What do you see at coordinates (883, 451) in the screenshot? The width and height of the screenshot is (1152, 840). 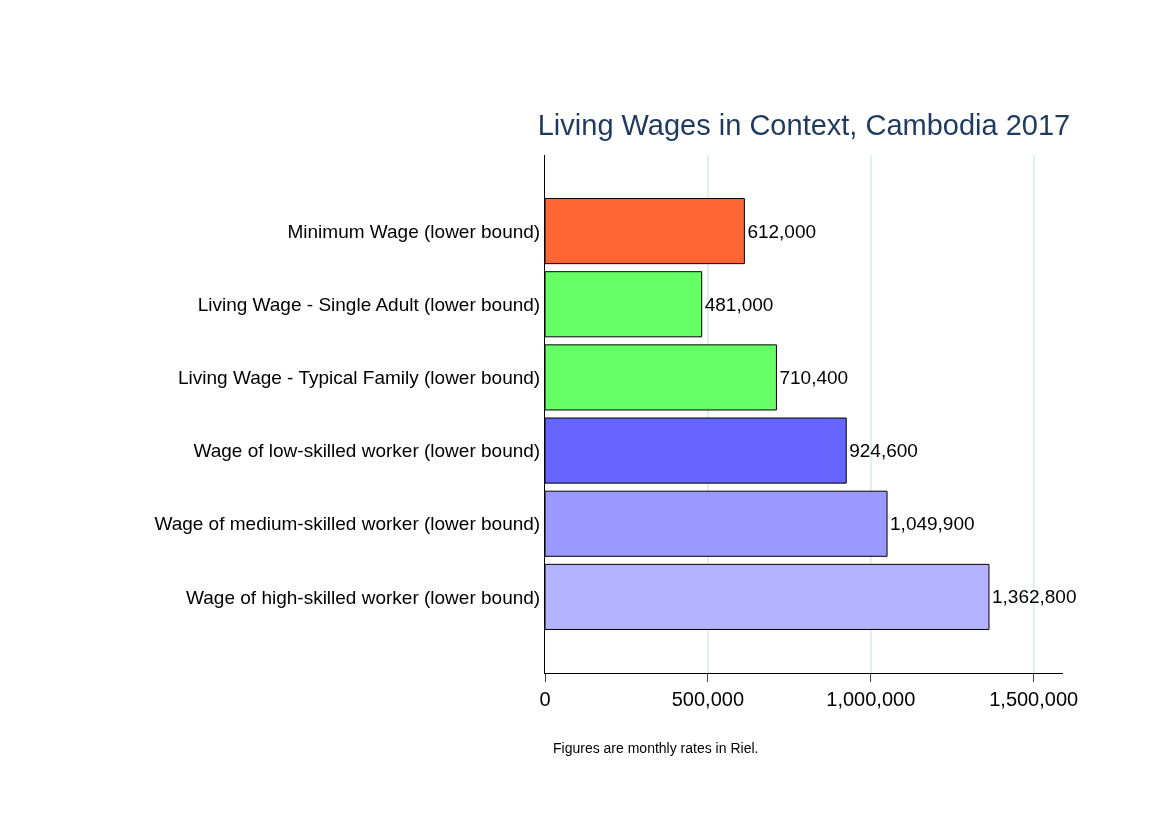 I see `data-label: 924,600` at bounding box center [883, 451].